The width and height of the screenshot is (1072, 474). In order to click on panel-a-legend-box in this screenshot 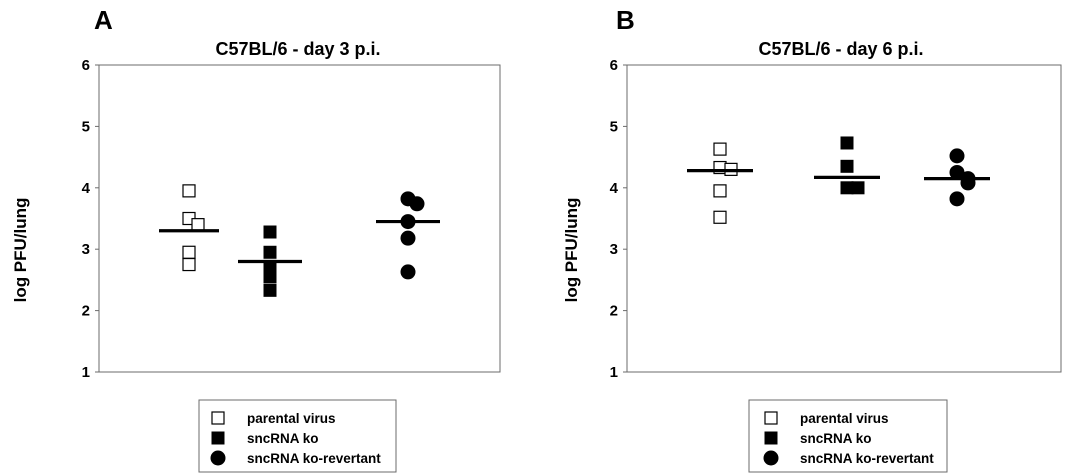, I will do `click(297, 436)`.